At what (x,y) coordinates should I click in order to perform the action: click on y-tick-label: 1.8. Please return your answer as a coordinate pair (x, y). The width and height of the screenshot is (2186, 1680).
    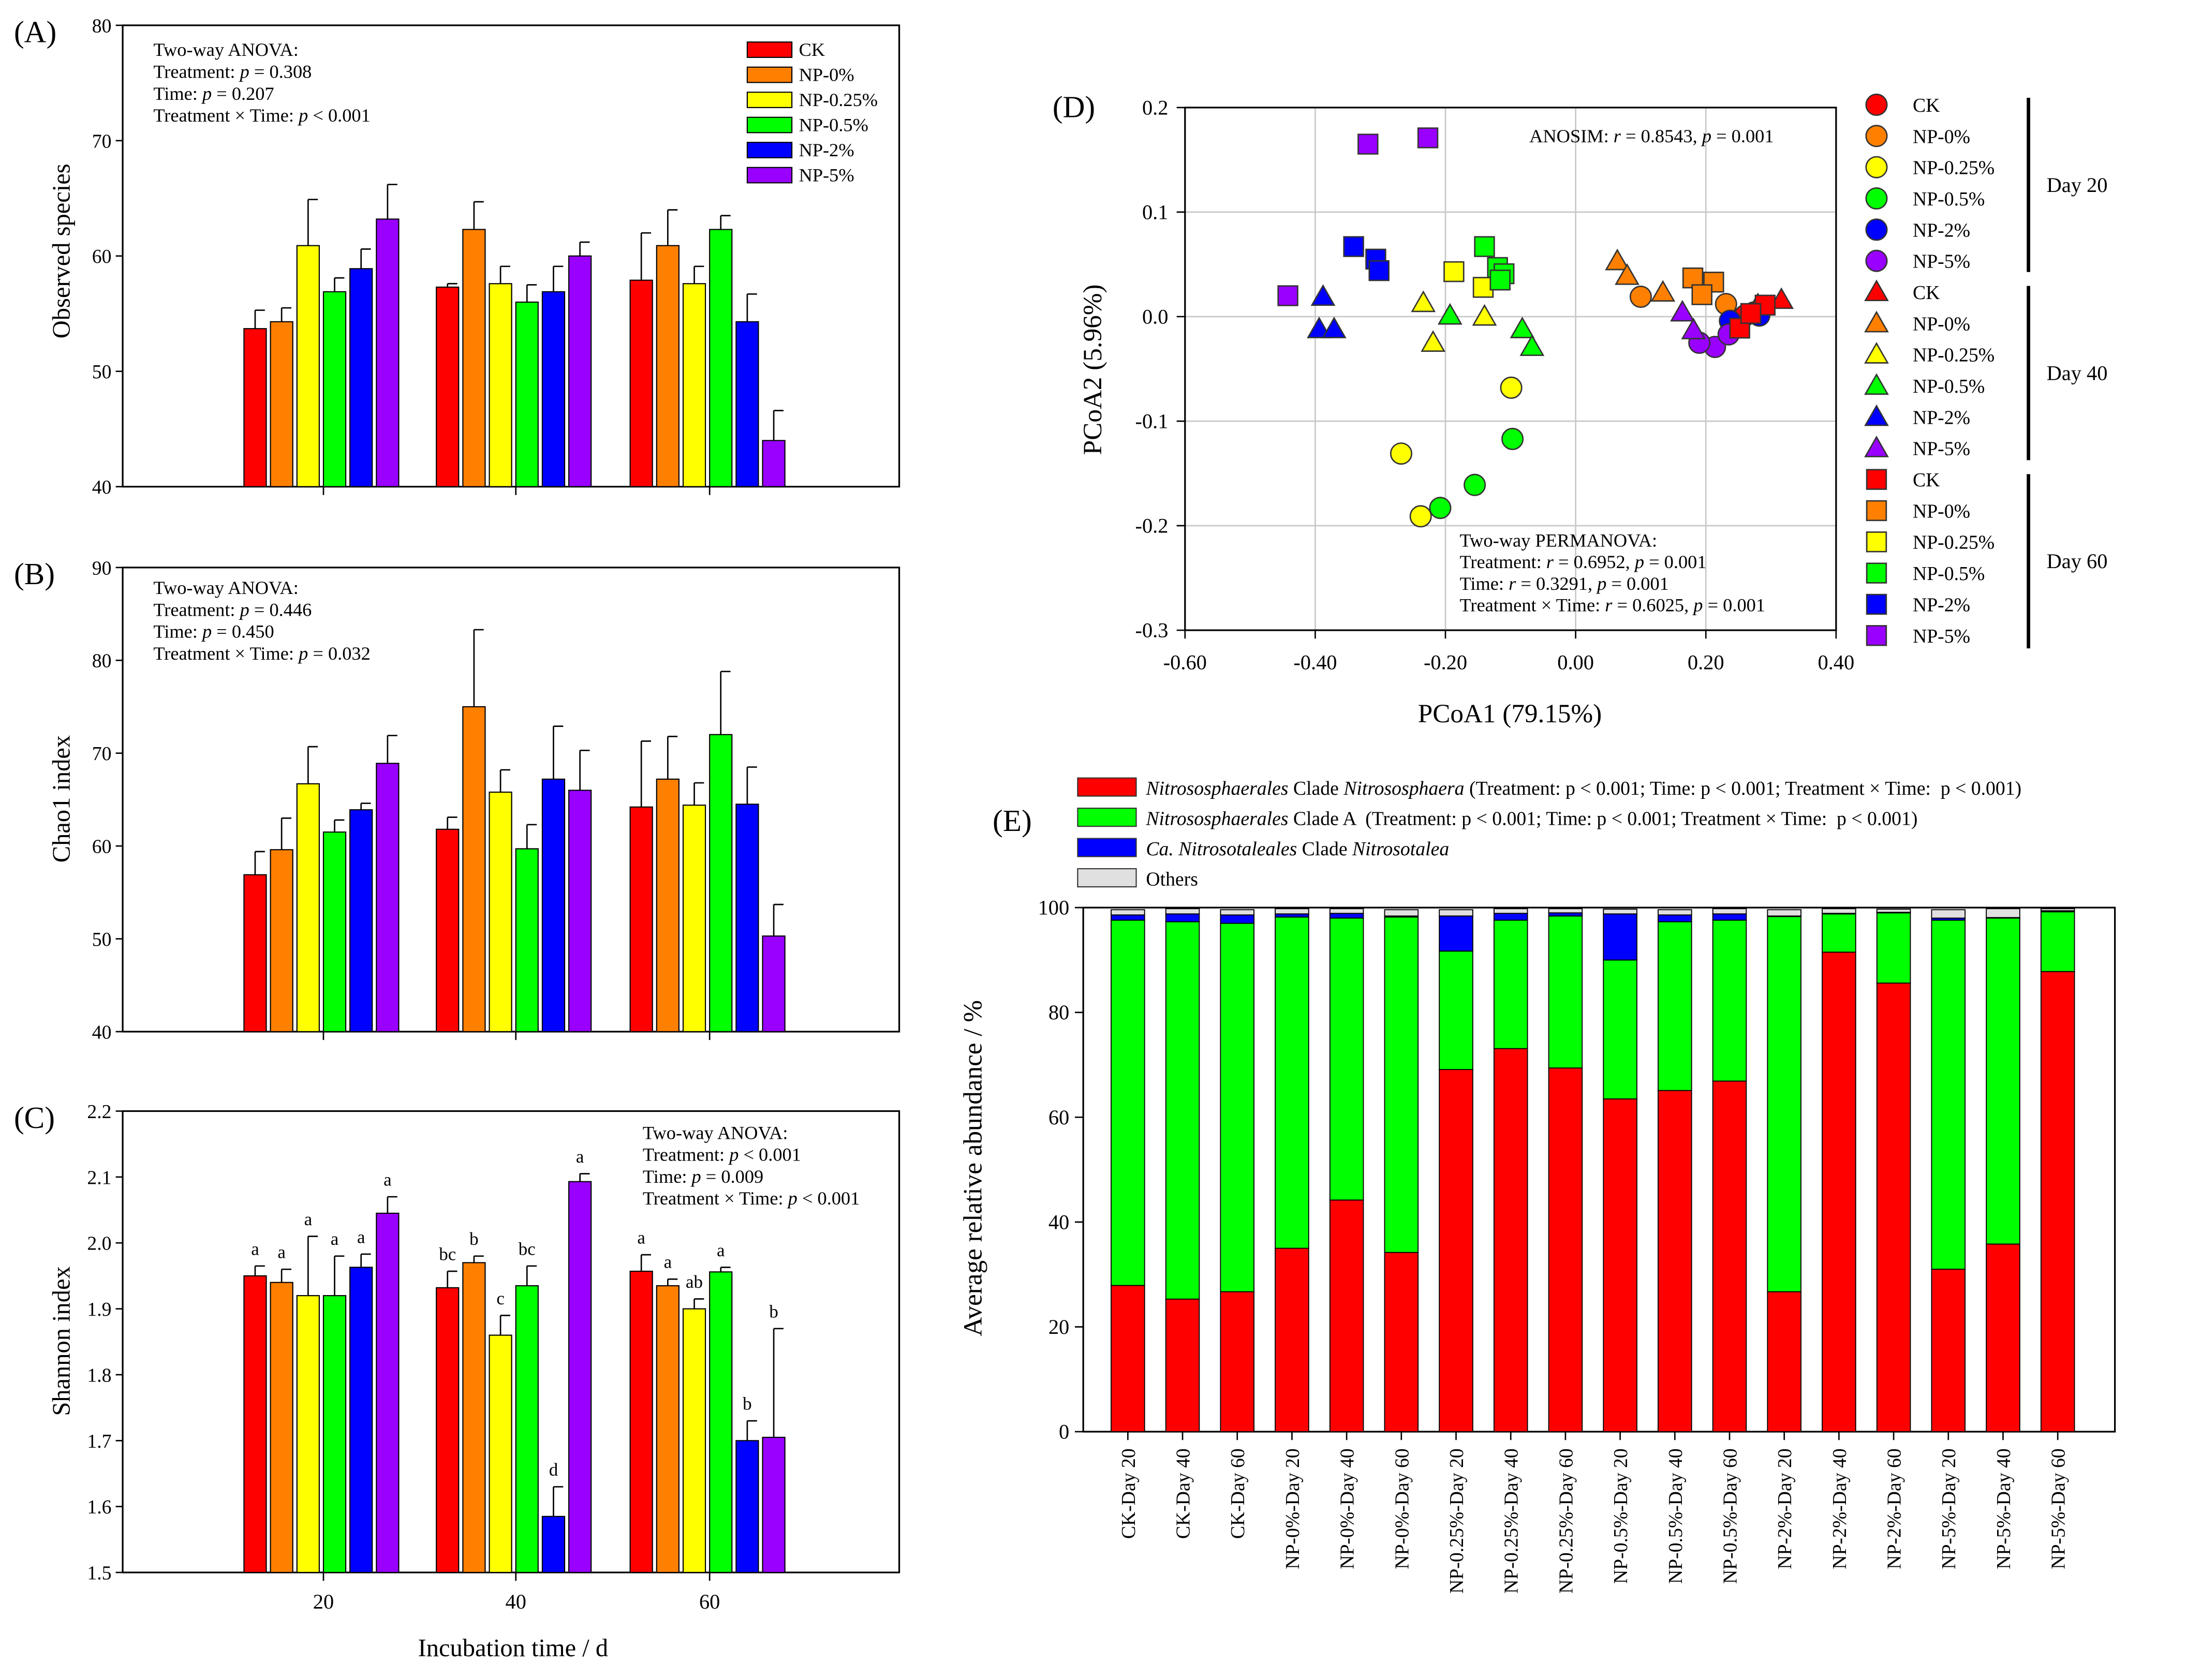
    Looking at the image, I should click on (99, 1375).